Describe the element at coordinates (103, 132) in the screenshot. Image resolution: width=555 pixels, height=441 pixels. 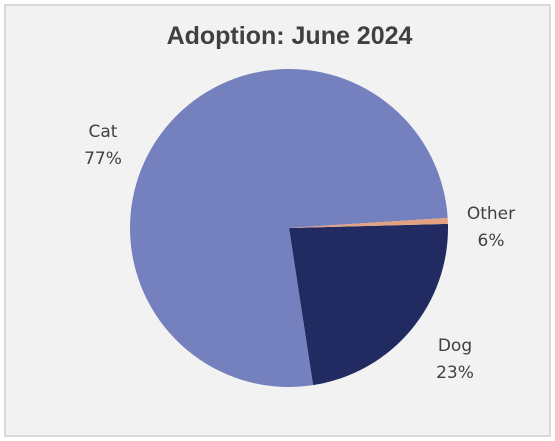
I see `slice-label-cat: Cat` at that location.